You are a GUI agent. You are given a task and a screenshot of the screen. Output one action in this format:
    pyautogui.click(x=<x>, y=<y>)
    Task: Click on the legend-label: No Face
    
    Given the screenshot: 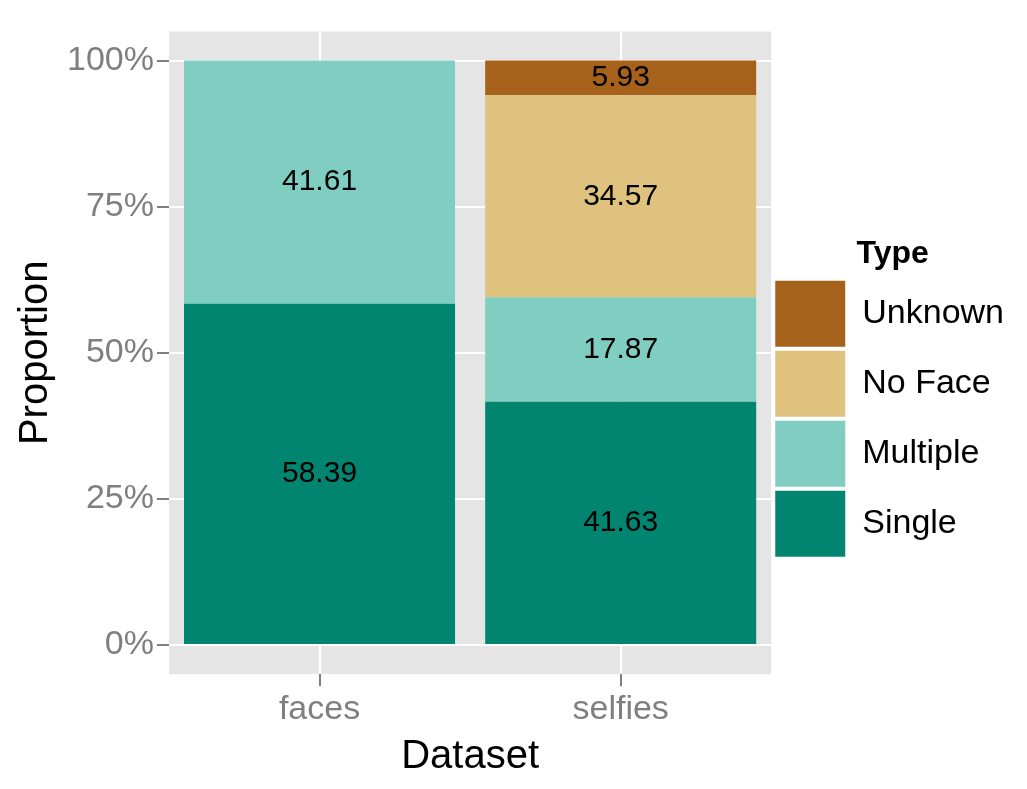 What is the action you would take?
    pyautogui.click(x=926, y=381)
    